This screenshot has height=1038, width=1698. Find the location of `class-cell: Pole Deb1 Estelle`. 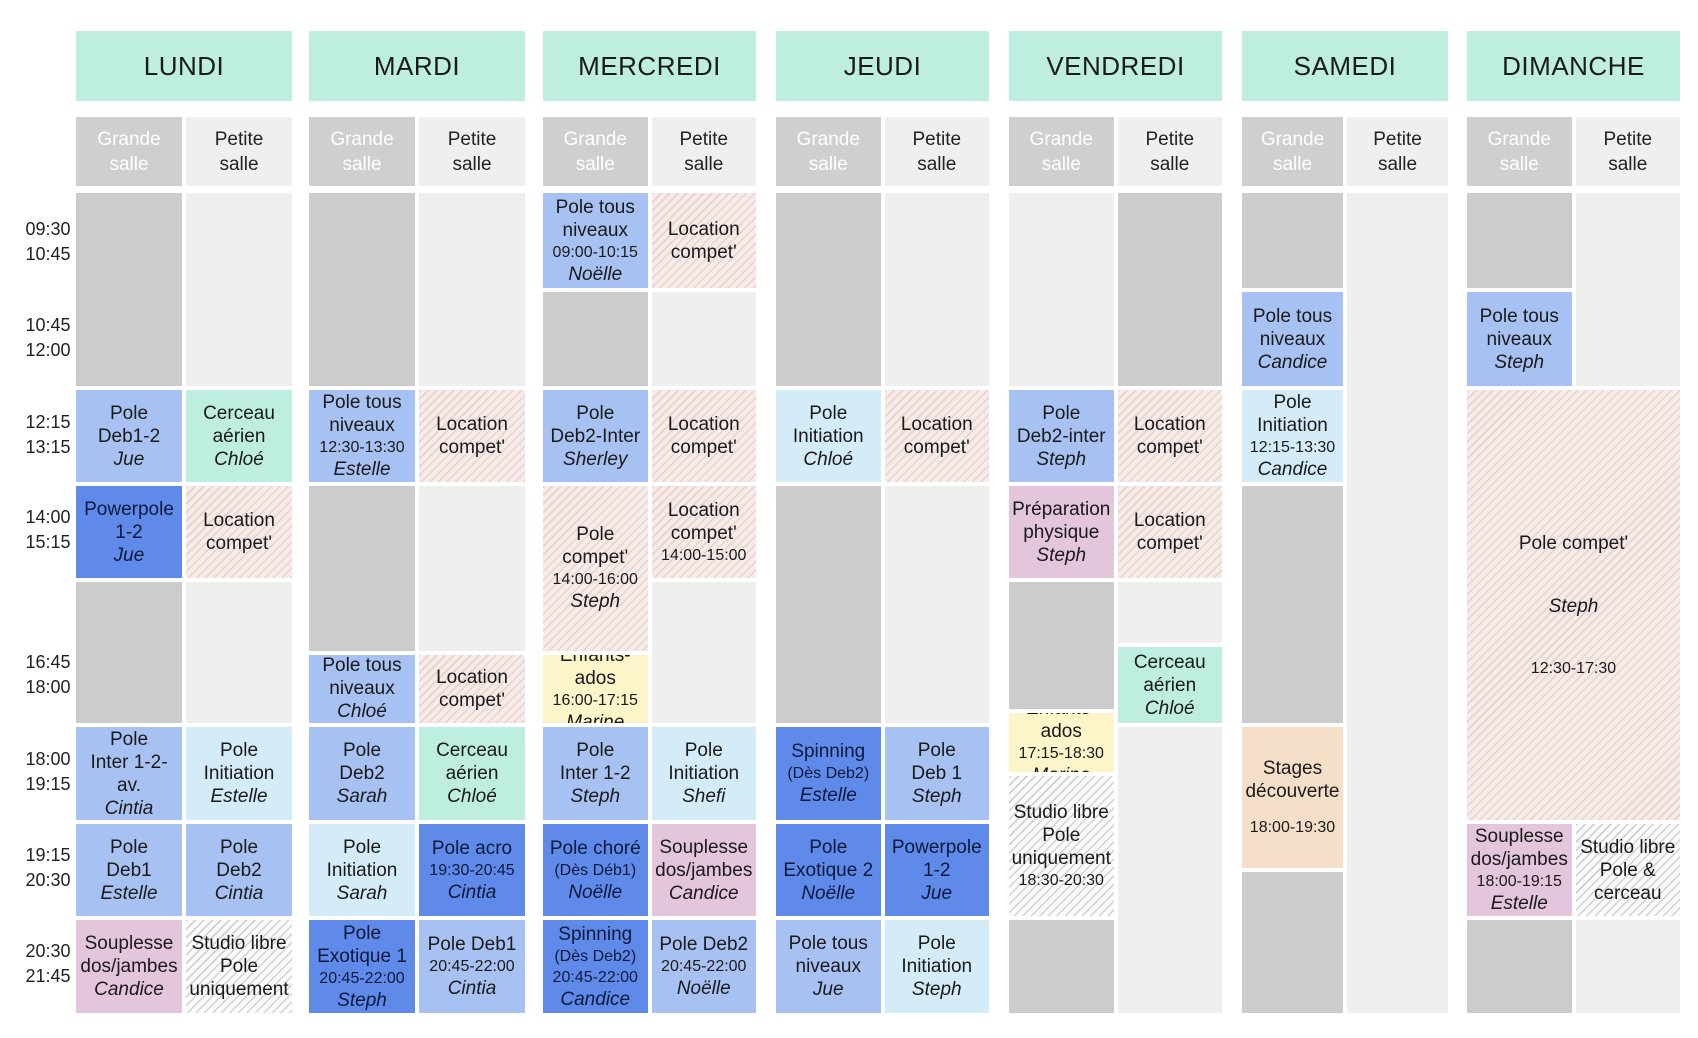

class-cell: Pole Deb1 Estelle is located at coordinates (129, 870).